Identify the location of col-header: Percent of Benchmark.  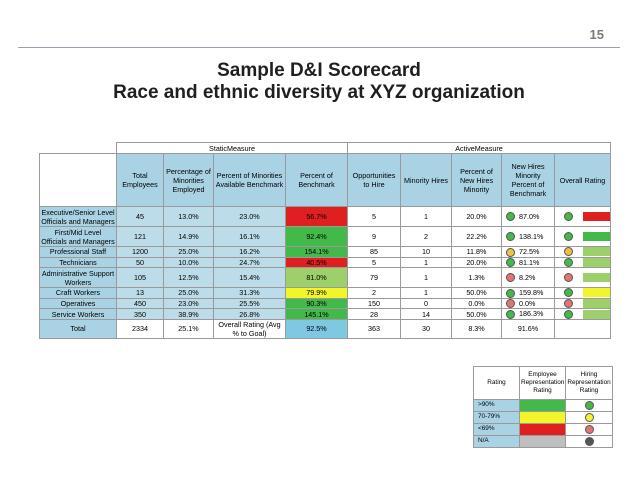
(316, 180).